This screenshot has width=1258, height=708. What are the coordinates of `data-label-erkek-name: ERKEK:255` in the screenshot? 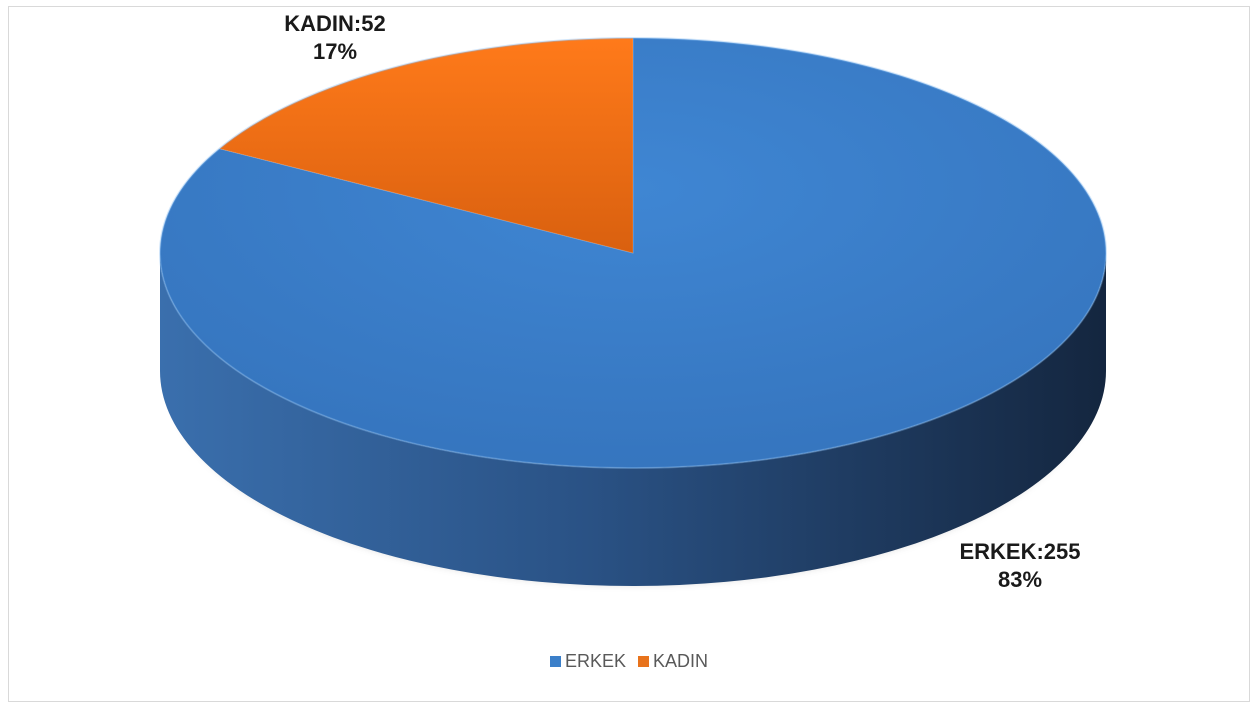 It's located at (1020, 551).